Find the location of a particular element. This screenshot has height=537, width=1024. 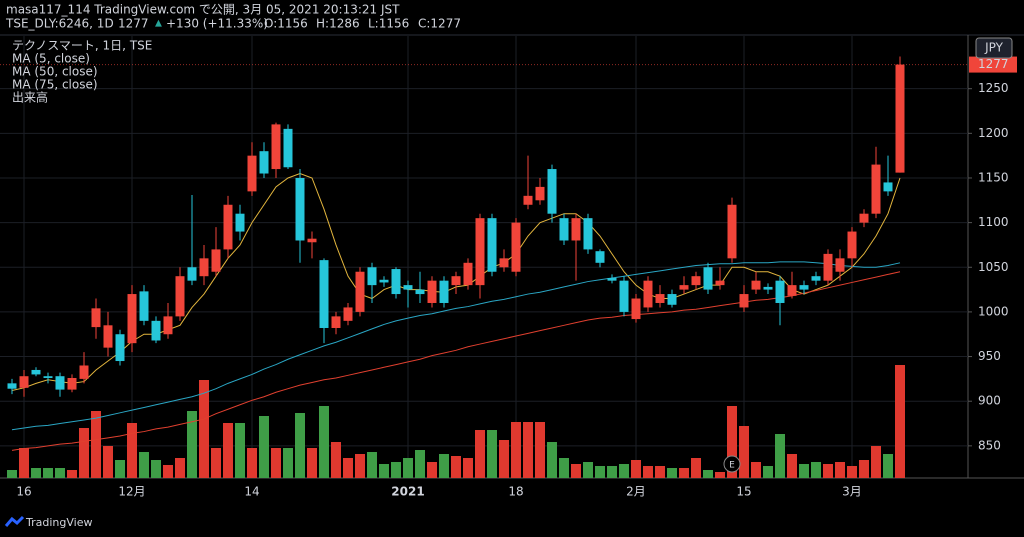

legend-ma50: MA (50, close) is located at coordinates (55, 72).